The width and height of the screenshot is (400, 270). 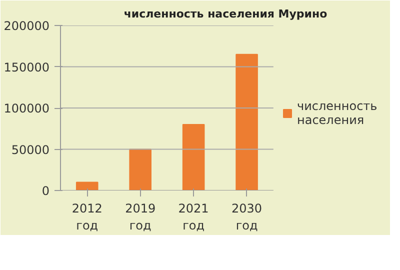 I want to click on y-tick-label: 0, so click(x=46, y=191).